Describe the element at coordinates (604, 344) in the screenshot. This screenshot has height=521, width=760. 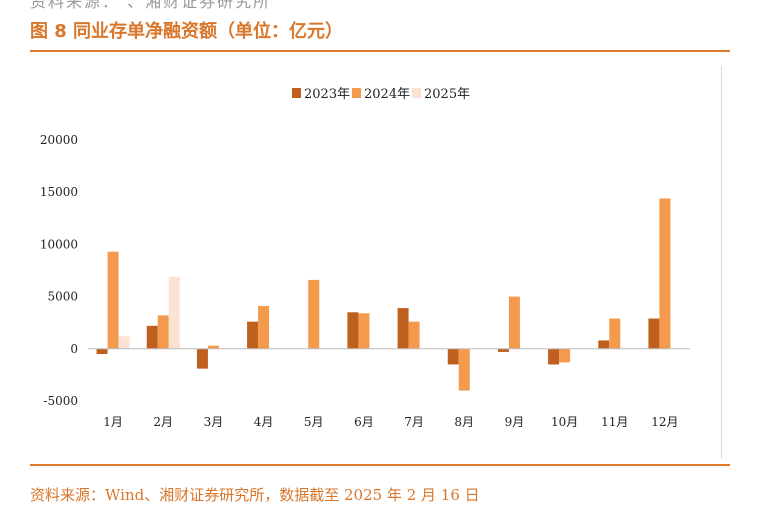
I see `bar-2023年-11月` at that location.